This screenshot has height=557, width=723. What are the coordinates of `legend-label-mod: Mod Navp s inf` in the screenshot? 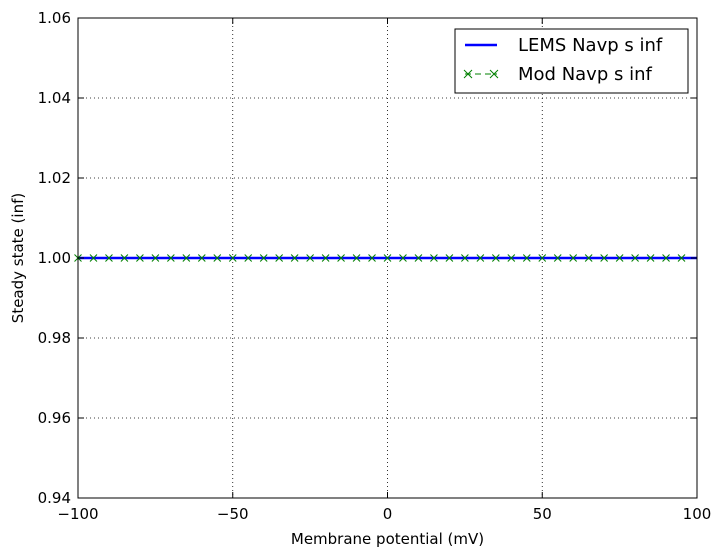 It's located at (585, 74).